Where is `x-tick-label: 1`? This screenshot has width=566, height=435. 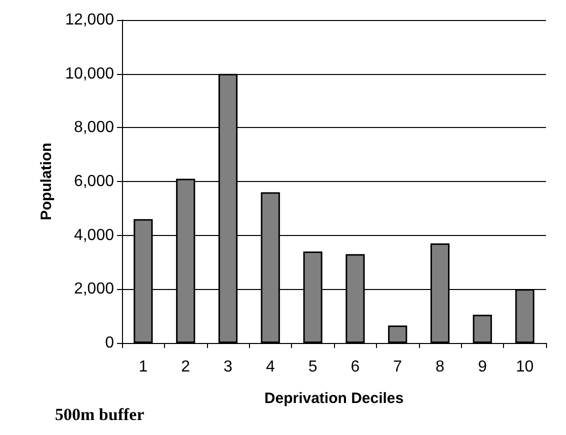
x-tick-label: 1 is located at coordinates (143, 367).